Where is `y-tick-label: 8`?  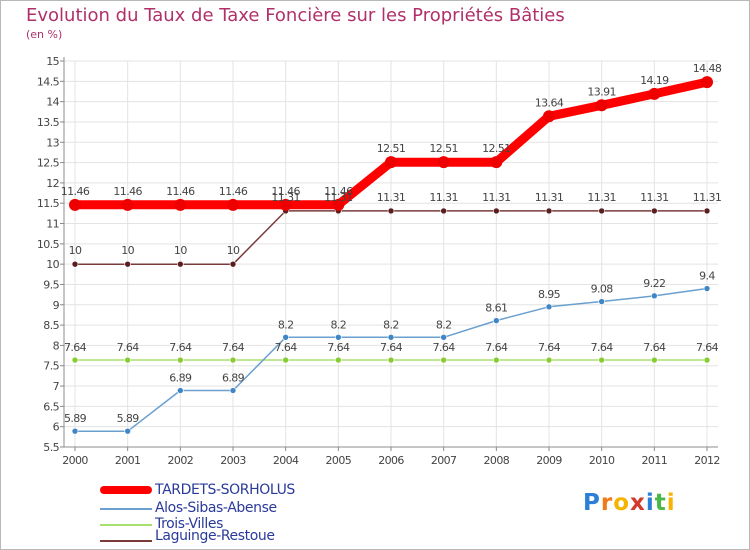
y-tick-label: 8 is located at coordinates (56, 345).